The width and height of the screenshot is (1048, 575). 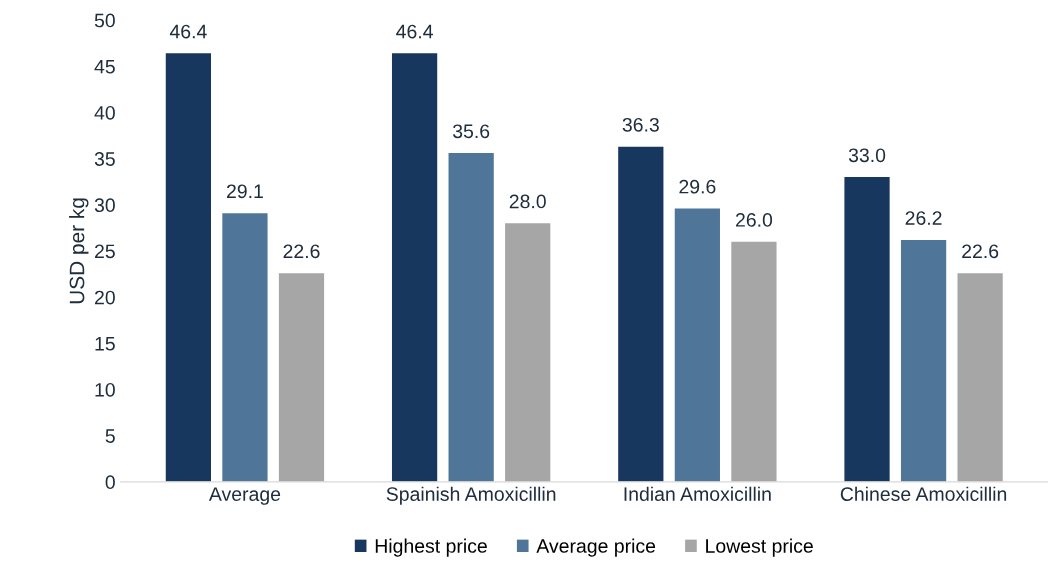 I want to click on x-tick-label: Average, so click(x=244, y=496).